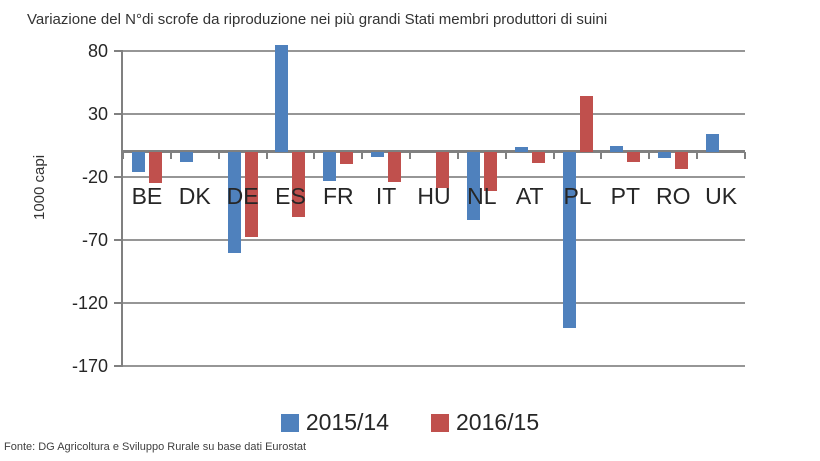 Image resolution: width=820 pixels, height=461 pixels. I want to click on bar-2016-15-RO, so click(682, 160).